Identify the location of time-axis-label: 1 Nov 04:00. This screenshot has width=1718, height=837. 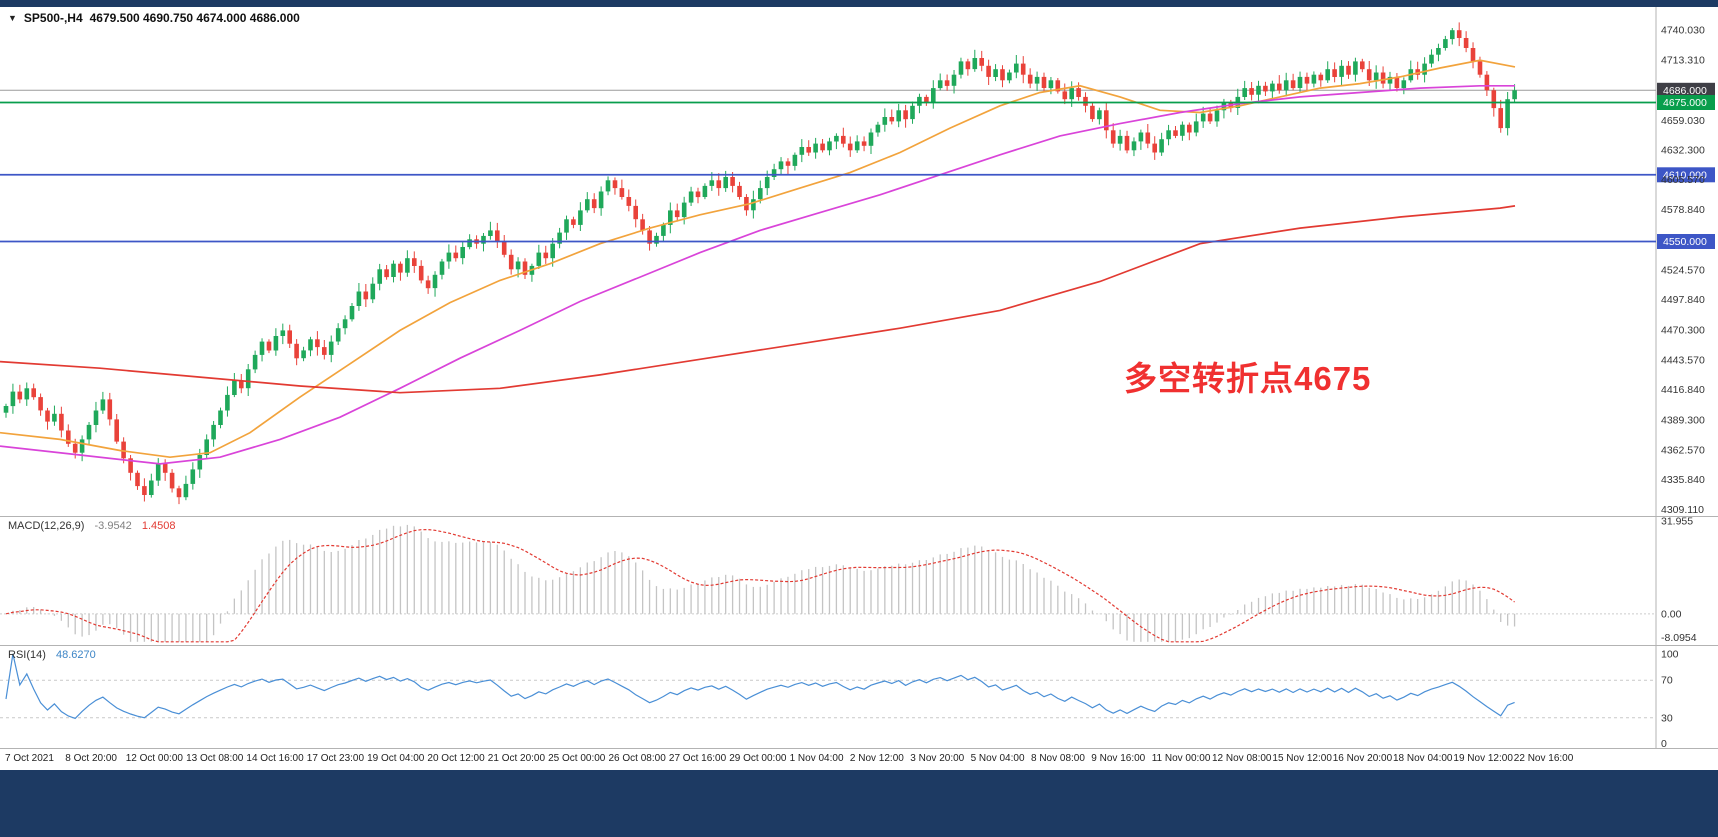
(817, 758).